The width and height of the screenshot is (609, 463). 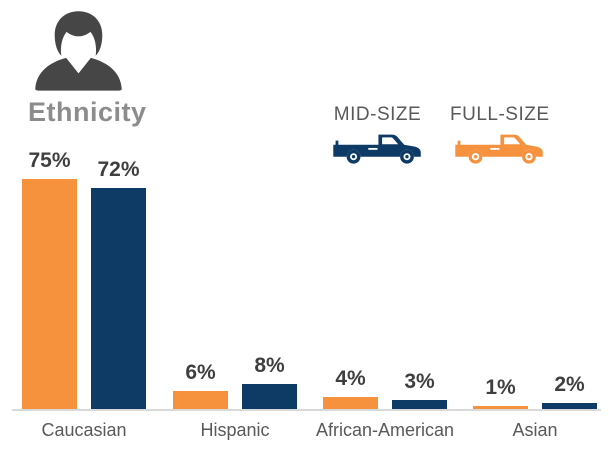 I want to click on bar-african-american-full-size: 4%, so click(x=350, y=388).